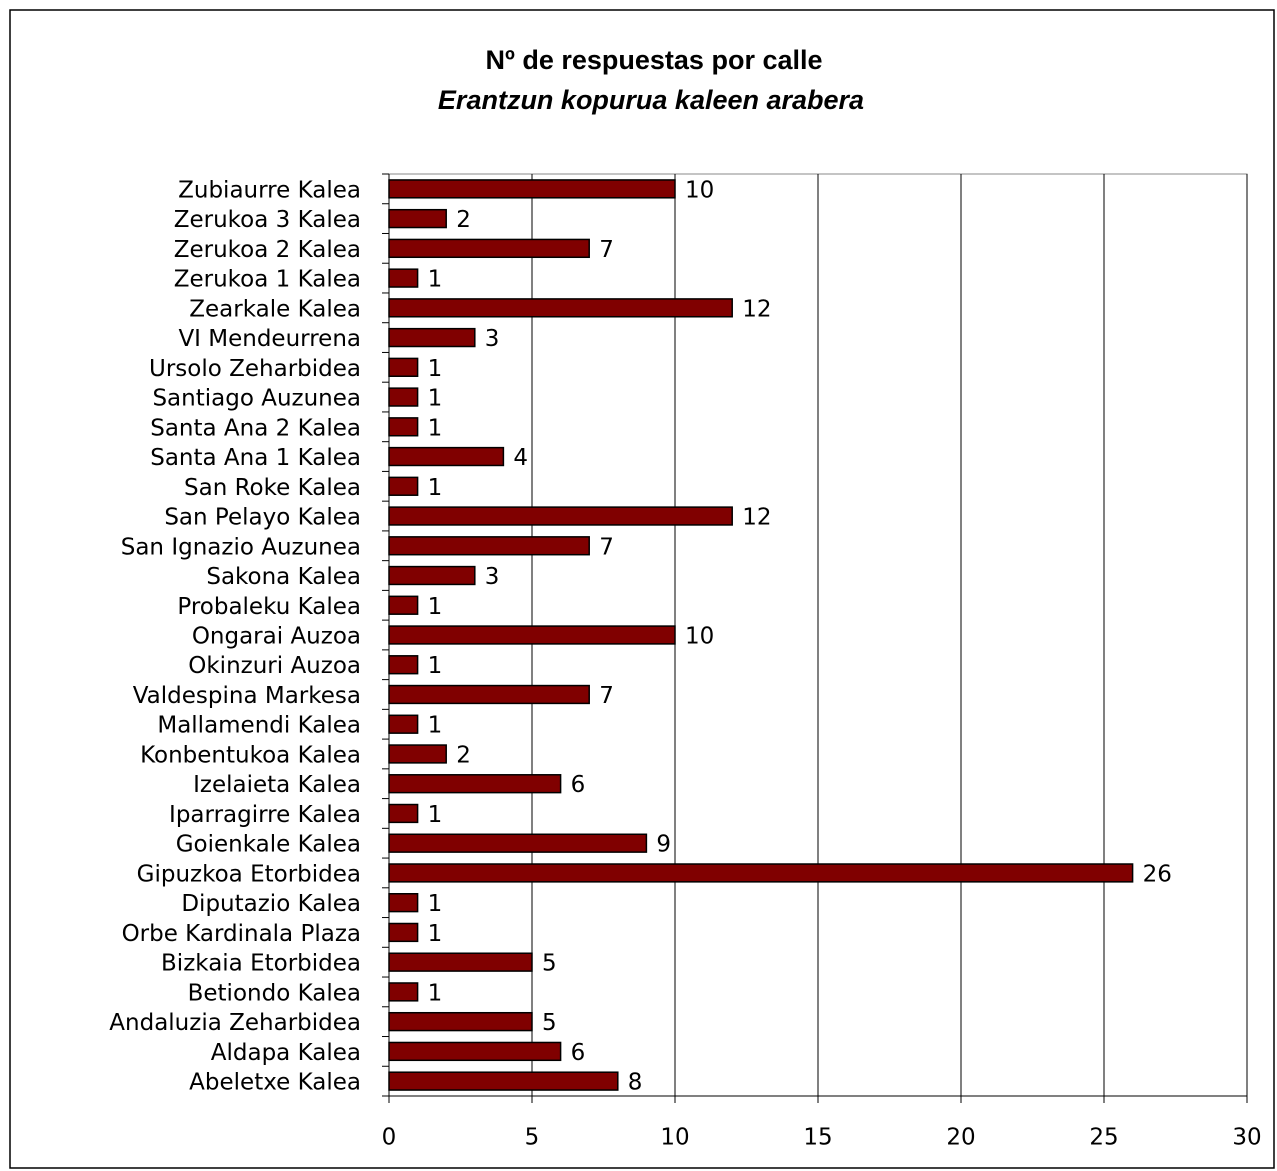  What do you see at coordinates (663, 845) in the screenshot?
I see `data-label: 9` at bounding box center [663, 845].